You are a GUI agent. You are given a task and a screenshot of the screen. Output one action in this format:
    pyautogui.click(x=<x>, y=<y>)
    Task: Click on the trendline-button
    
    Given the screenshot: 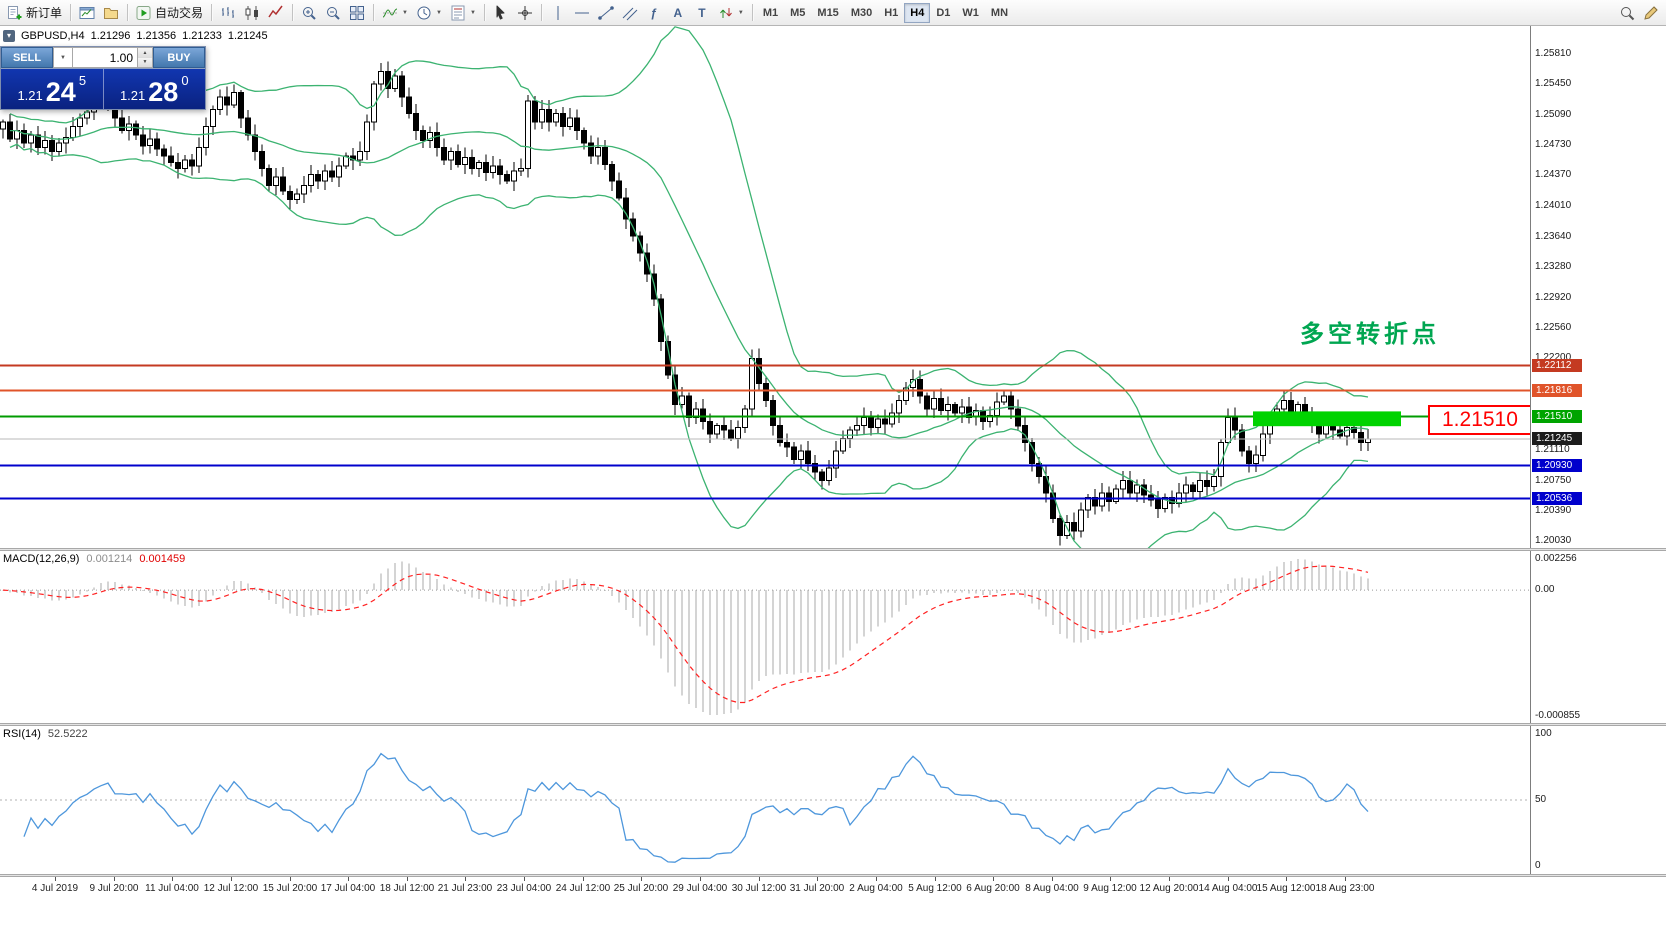 What is the action you would take?
    pyautogui.click(x=606, y=13)
    